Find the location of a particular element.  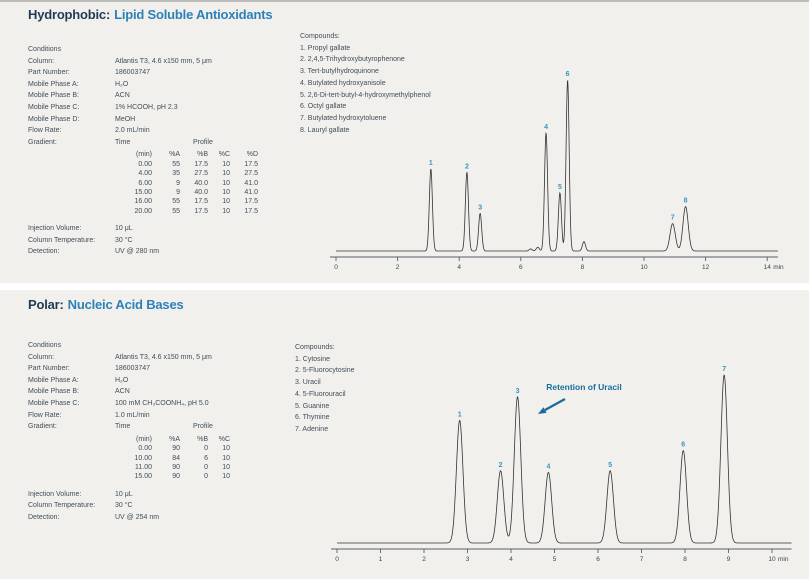

gradient-col-header: (min) is located at coordinates (144, 439).